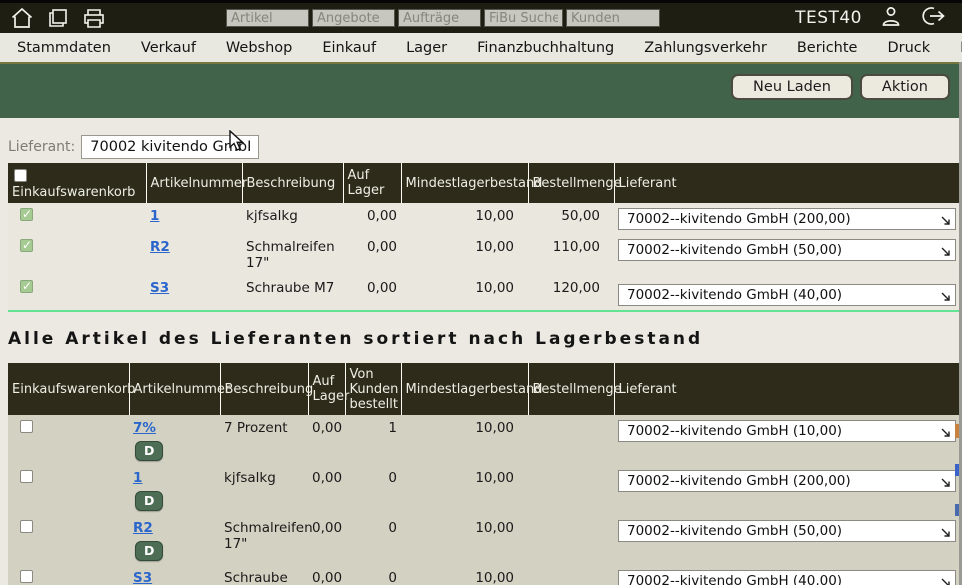 The image size is (962, 585). I want to click on supplier-select: 70002--kivitendo GmbH (10,00), so click(787, 431).